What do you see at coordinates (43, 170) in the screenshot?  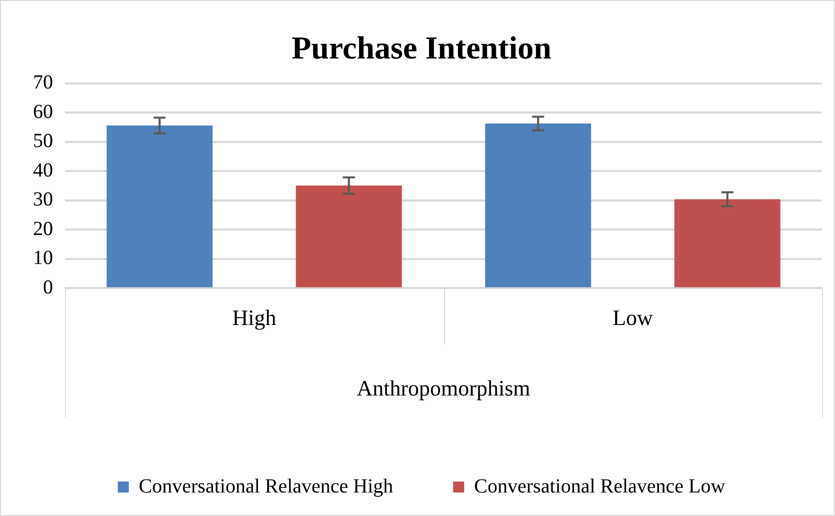 I see `y-tick-label: 40` at bounding box center [43, 170].